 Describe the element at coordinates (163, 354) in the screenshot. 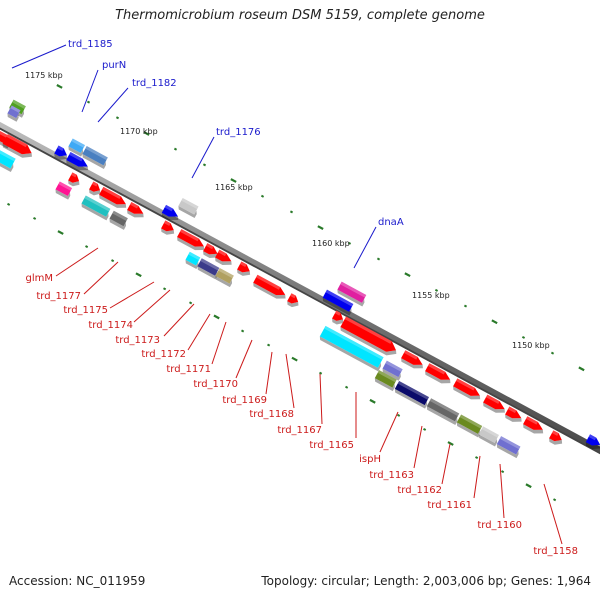

I see `gene-label: trd_1172` at that location.